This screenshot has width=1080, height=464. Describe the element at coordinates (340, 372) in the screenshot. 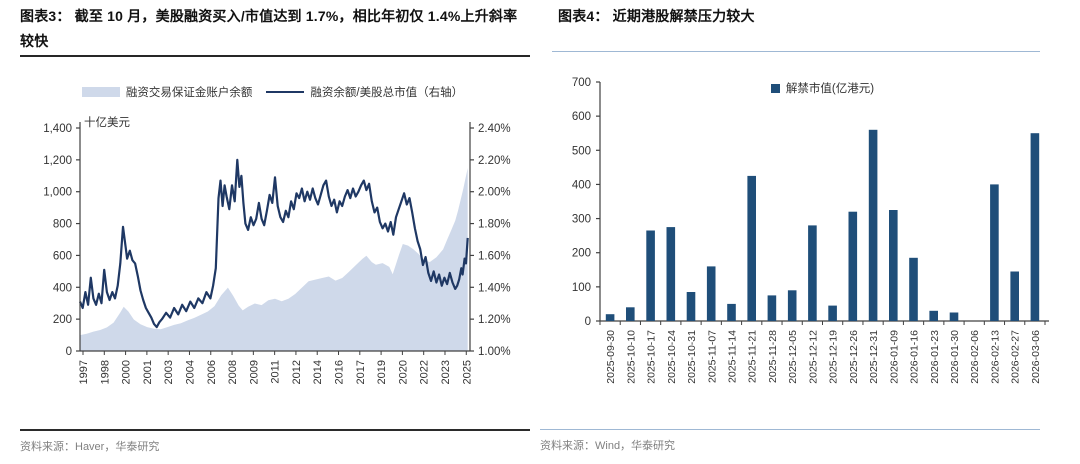

I see `svg-text: 2016` at that location.